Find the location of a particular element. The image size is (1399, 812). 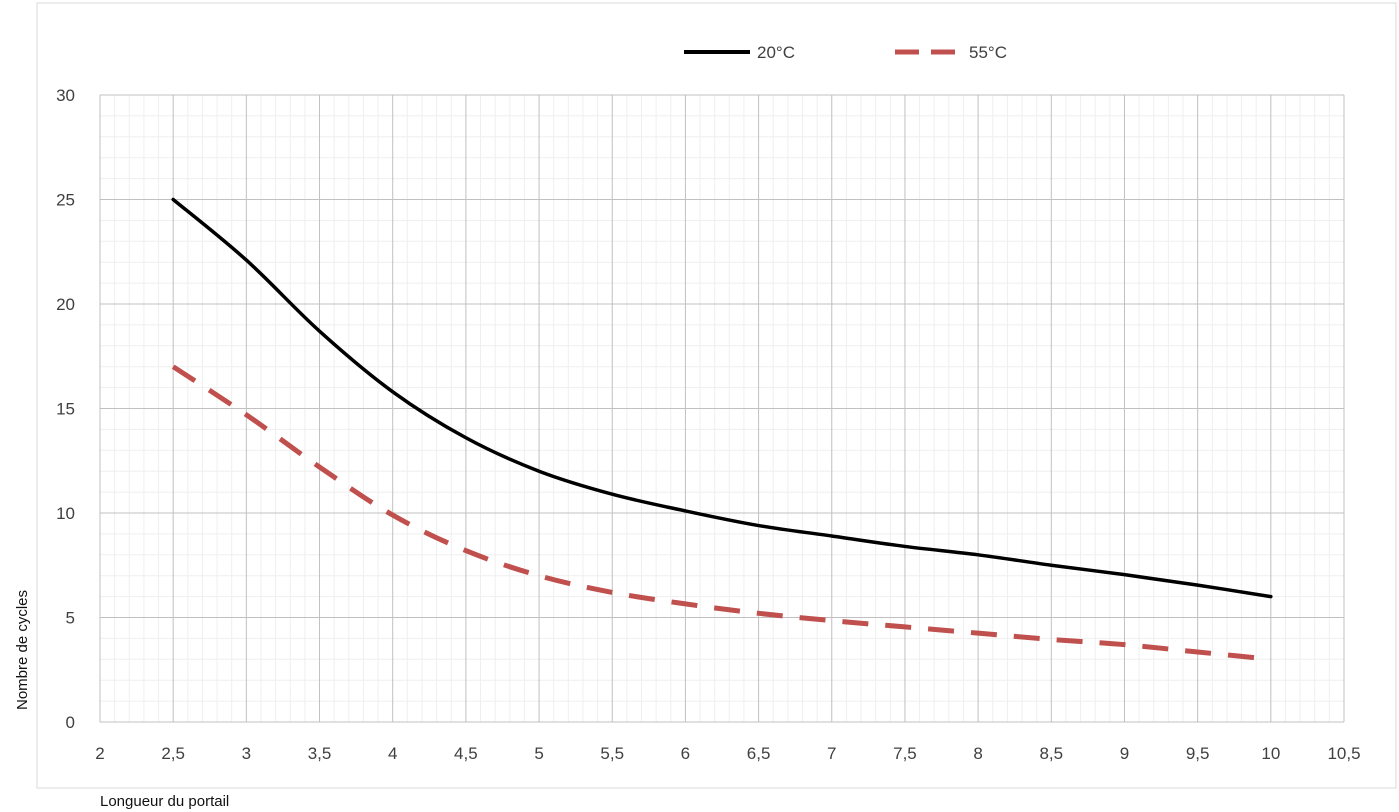

x-tick-label: 7,5 is located at coordinates (905, 753).